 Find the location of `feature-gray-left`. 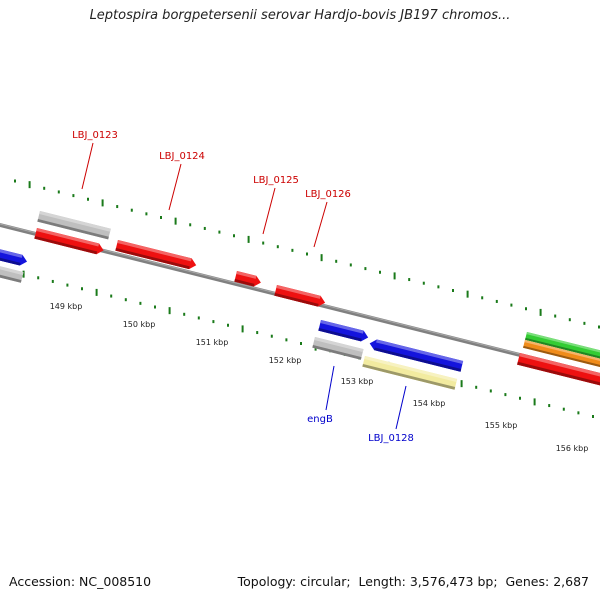

feature-gray-left is located at coordinates (12, 271).